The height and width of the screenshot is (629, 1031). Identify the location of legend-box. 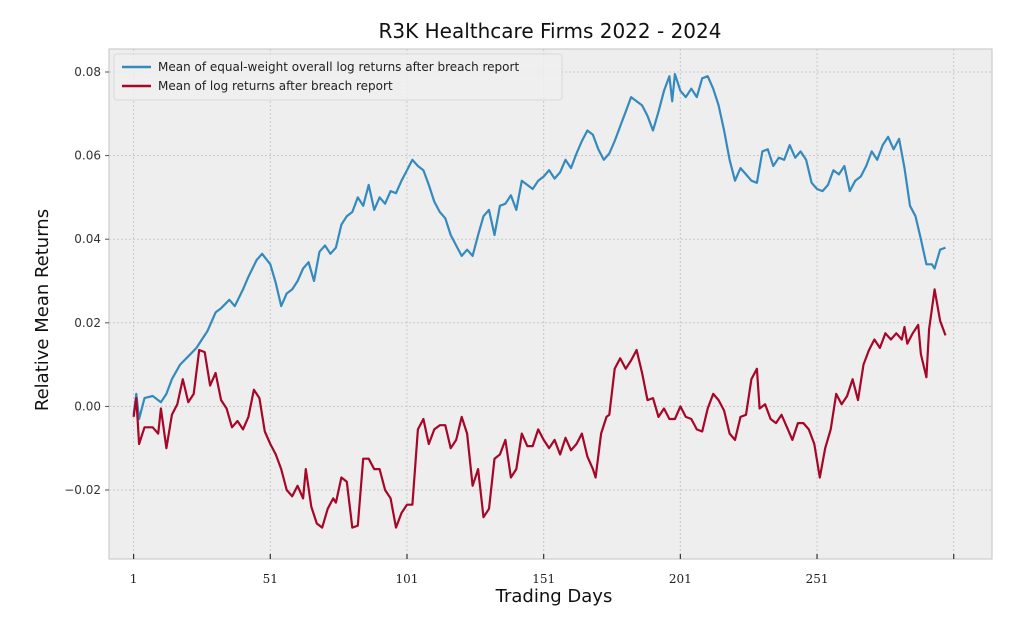
(338, 77).